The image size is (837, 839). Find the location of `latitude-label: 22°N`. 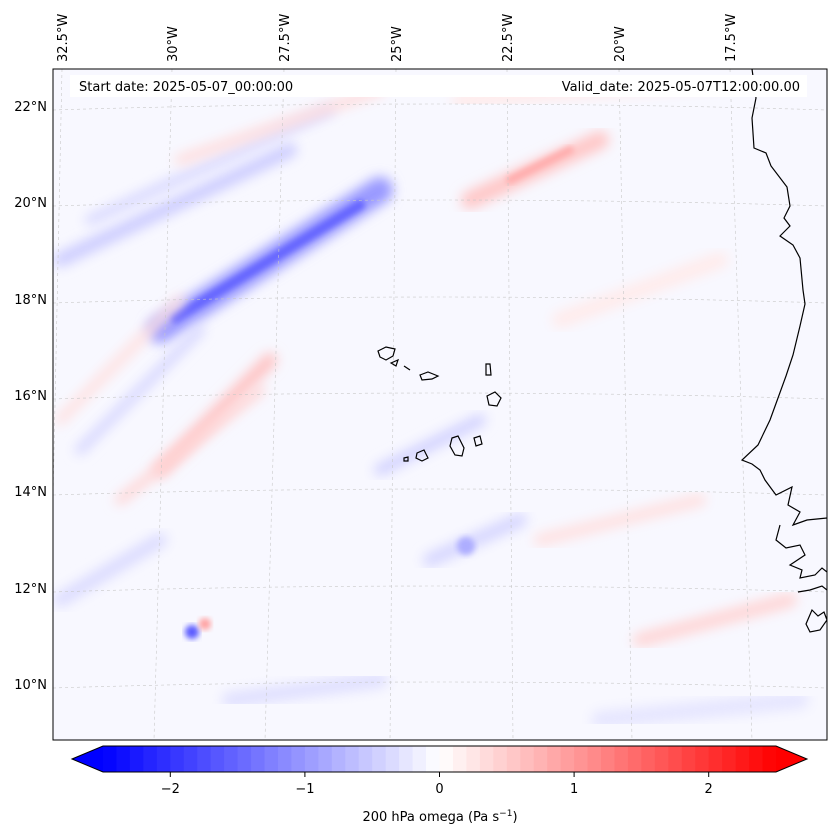

latitude-label: 22°N is located at coordinates (30, 107).